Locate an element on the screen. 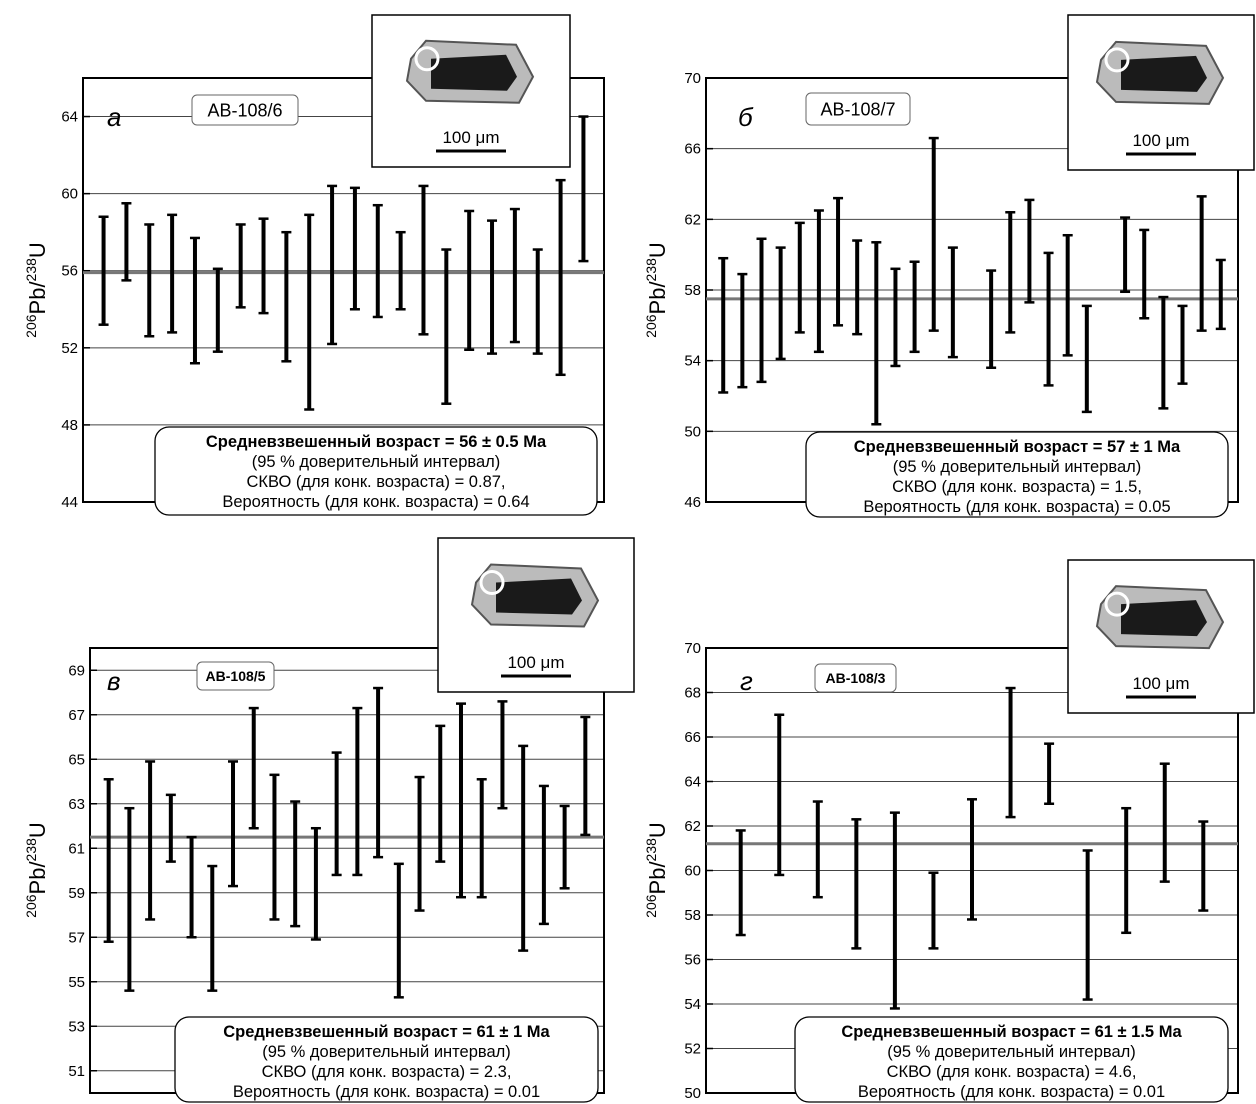 The image size is (1256, 1104). y-tick-label: 57 is located at coordinates (76, 937).